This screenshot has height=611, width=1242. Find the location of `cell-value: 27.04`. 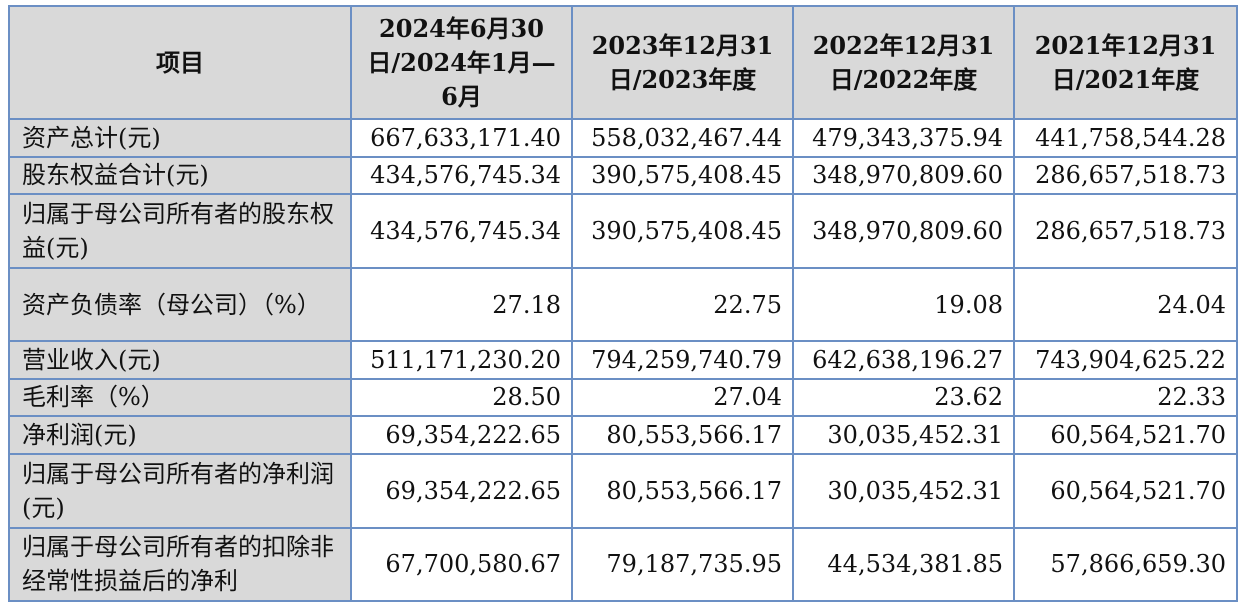

cell-value: 27.04 is located at coordinates (682, 397).